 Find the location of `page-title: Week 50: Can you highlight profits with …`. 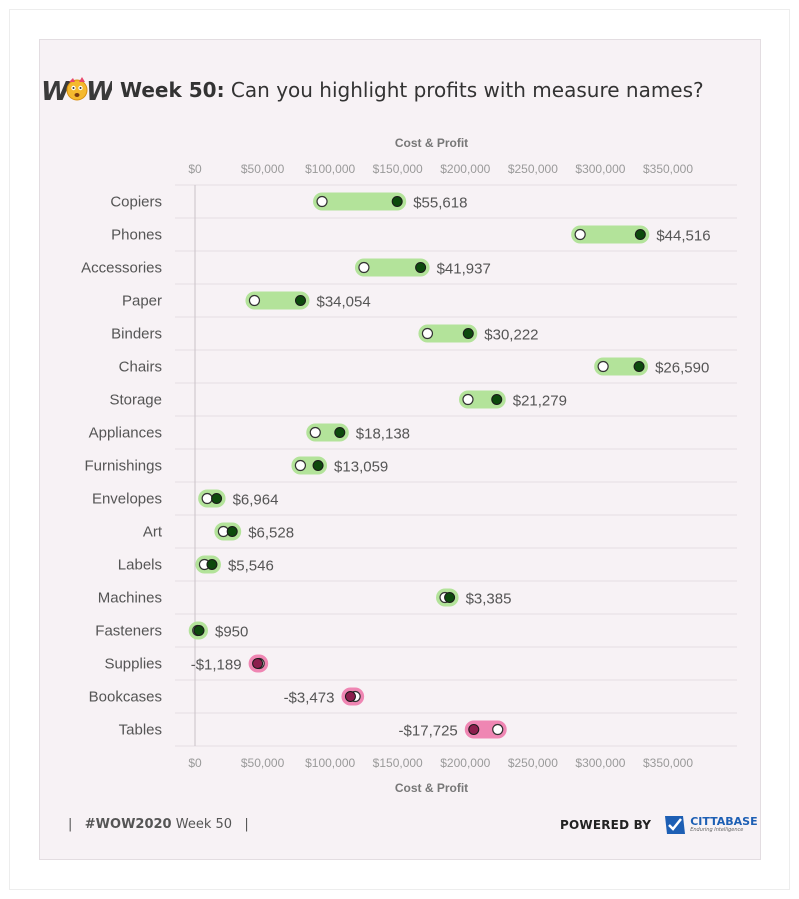

page-title: Week 50: Can you highlight profits with … is located at coordinates (412, 90).